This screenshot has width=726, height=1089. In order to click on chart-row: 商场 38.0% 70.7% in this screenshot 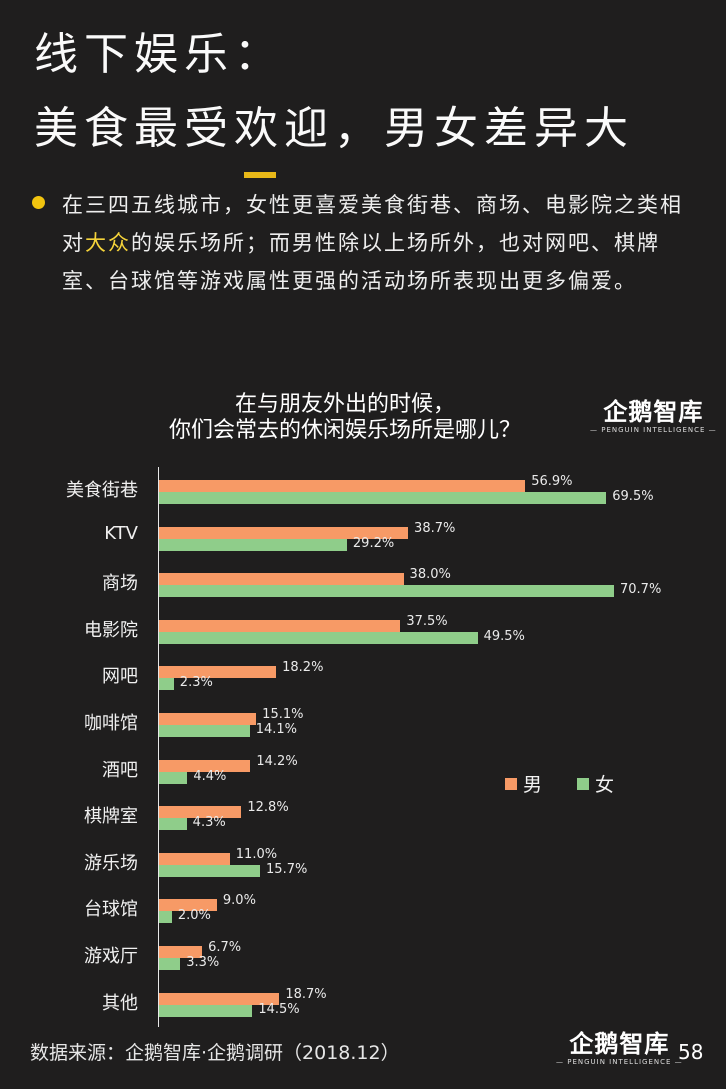, I will do `click(363, 586)`.